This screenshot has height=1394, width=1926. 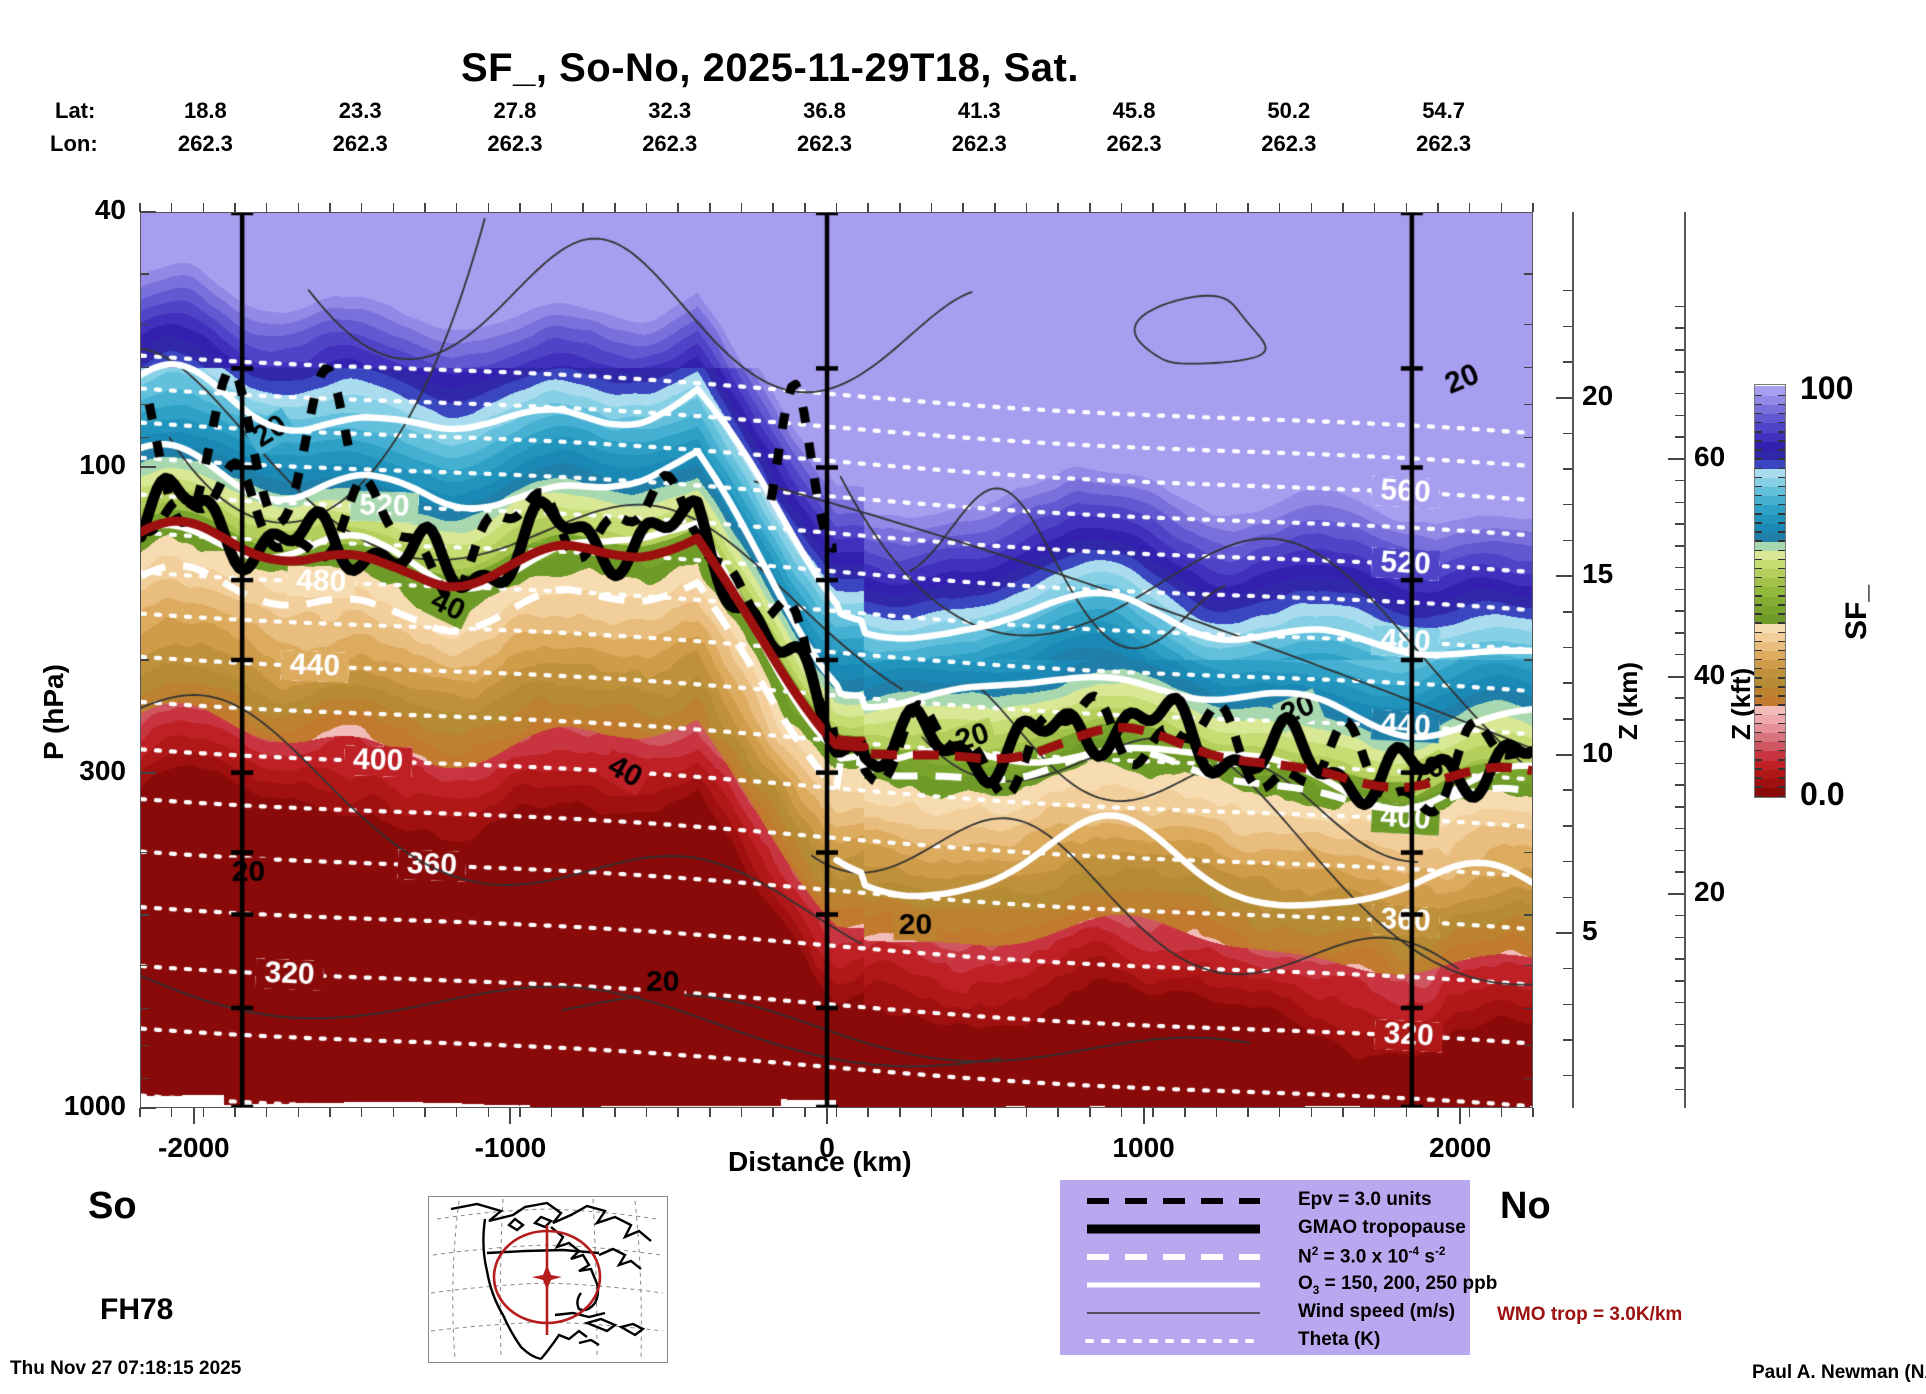 I want to click on north-endpoint-label: No, so click(x=1525, y=1206).